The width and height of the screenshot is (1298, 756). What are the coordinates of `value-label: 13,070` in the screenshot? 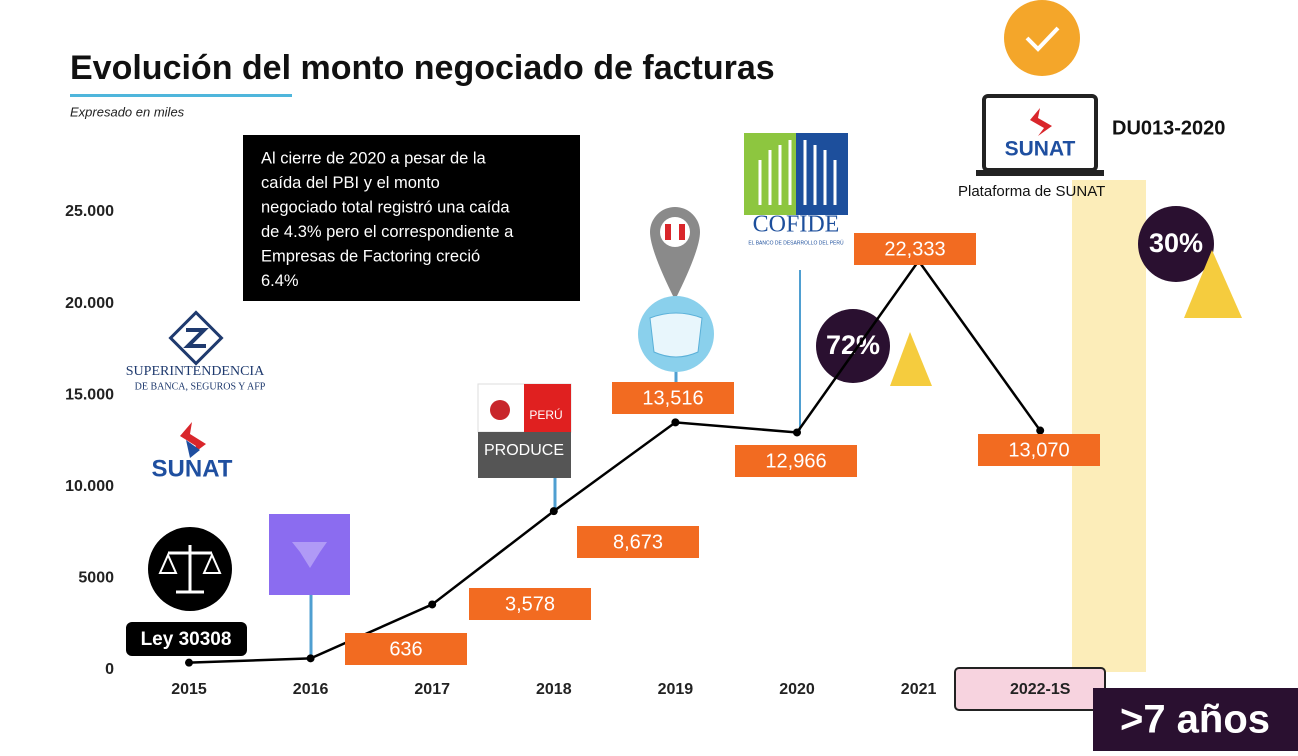 It's located at (1038, 450).